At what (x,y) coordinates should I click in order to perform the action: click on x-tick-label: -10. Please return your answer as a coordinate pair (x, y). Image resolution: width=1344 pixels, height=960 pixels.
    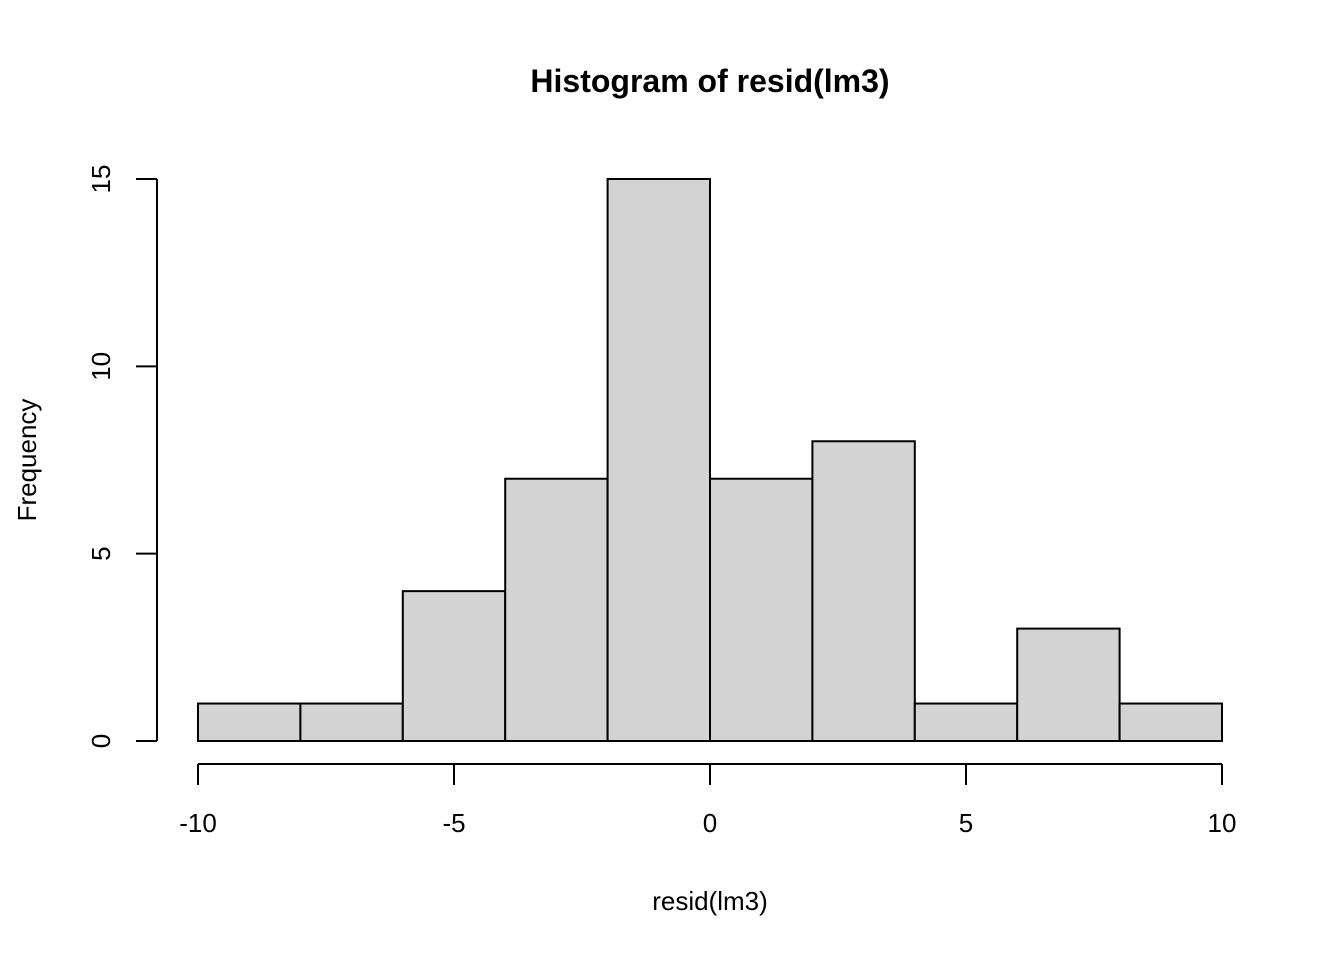
    Looking at the image, I should click on (198, 823).